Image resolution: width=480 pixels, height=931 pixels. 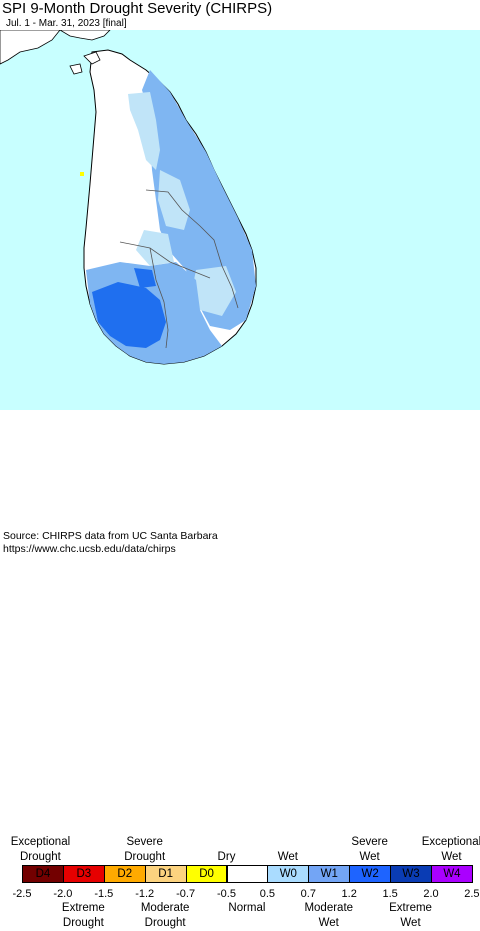 What do you see at coordinates (137, 8) in the screenshot?
I see `map-title: SPI 9-Month Drought Severity (CHIRPS)` at bounding box center [137, 8].